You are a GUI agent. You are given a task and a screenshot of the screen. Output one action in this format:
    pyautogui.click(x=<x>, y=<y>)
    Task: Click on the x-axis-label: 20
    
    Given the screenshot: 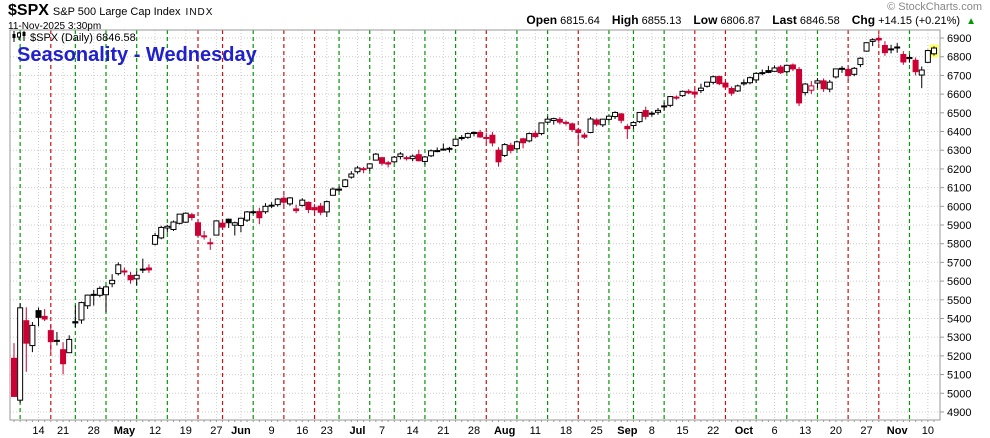 What is the action you would take?
    pyautogui.click(x=836, y=431)
    